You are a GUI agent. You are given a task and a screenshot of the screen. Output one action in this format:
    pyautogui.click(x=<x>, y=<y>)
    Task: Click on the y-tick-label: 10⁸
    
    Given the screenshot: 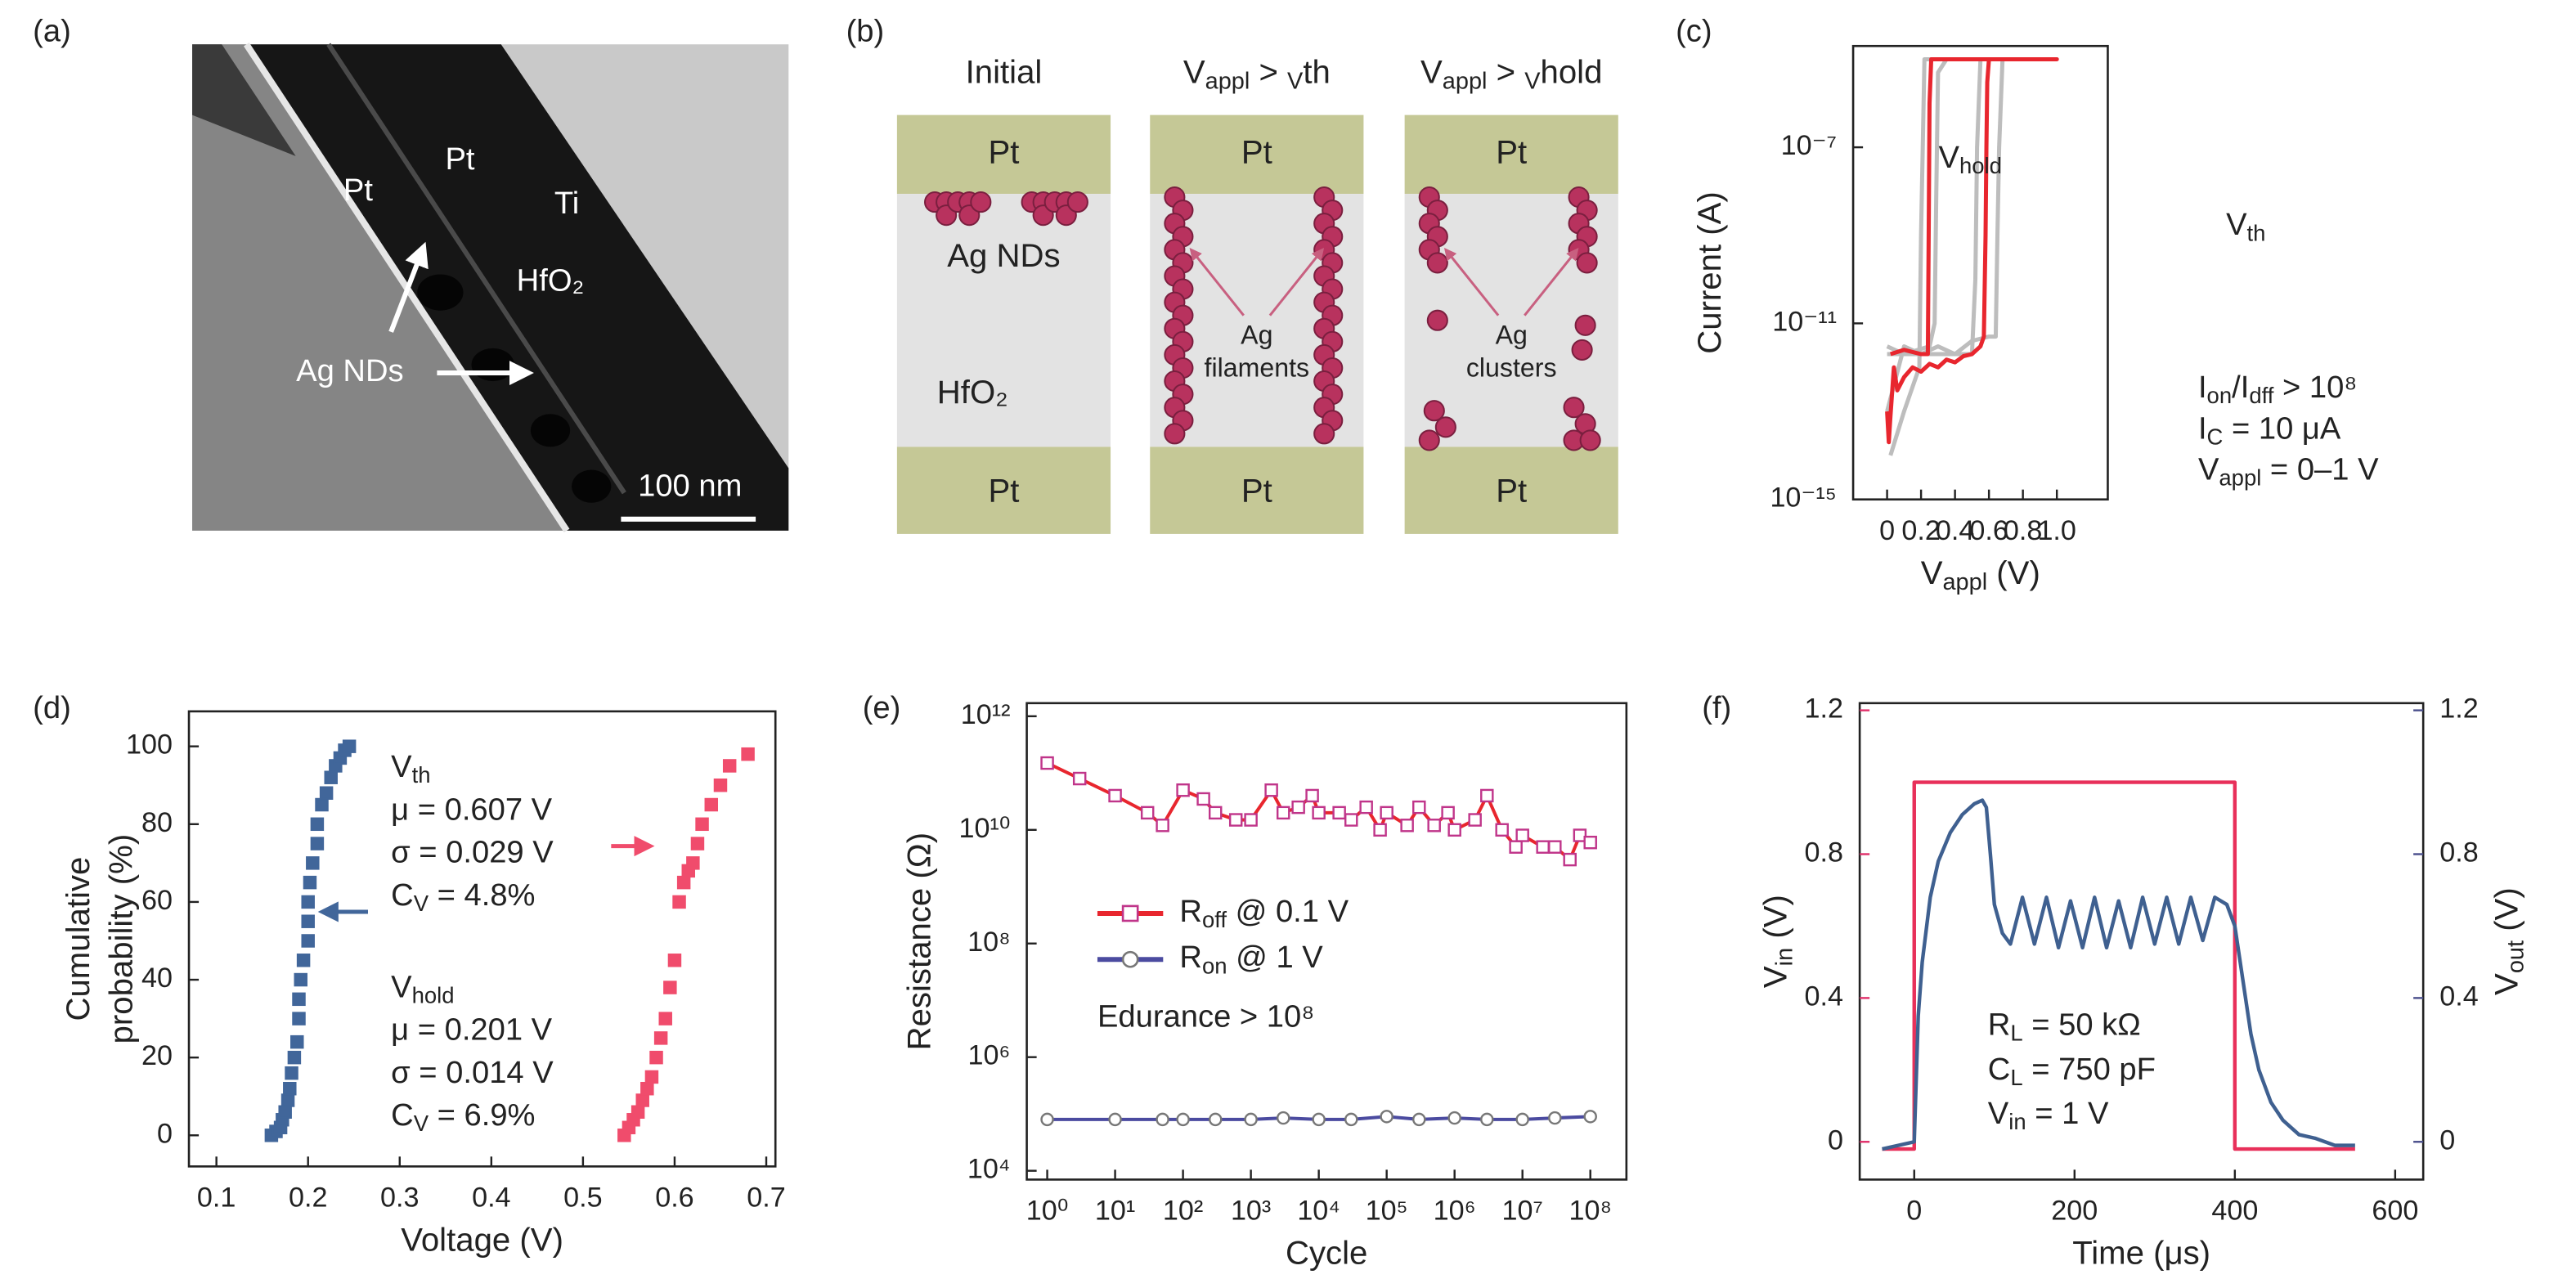 What is the action you would take?
    pyautogui.click(x=989, y=943)
    